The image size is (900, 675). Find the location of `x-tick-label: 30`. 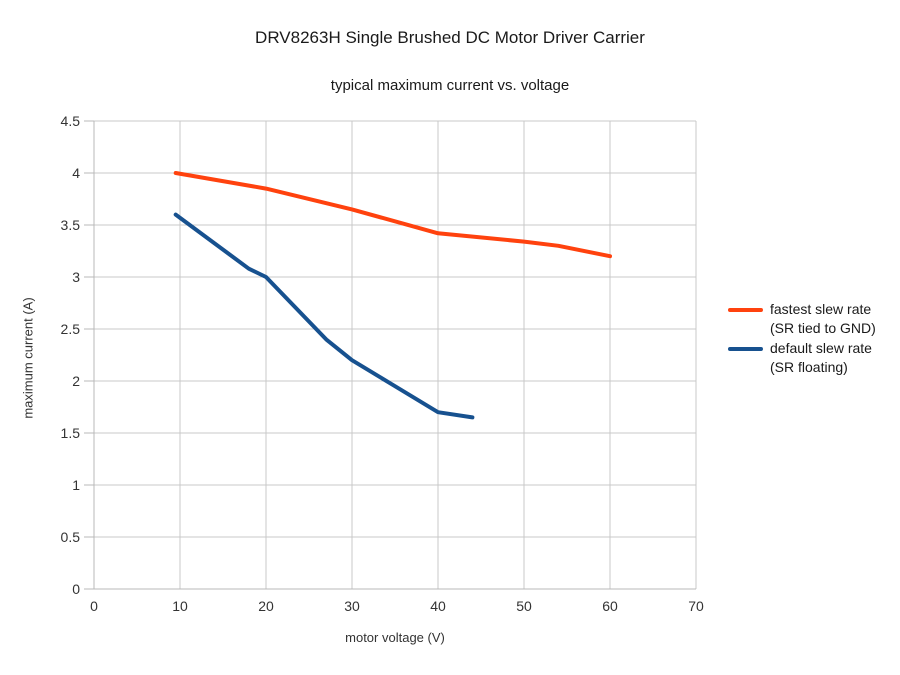

x-tick-label: 30 is located at coordinates (352, 606).